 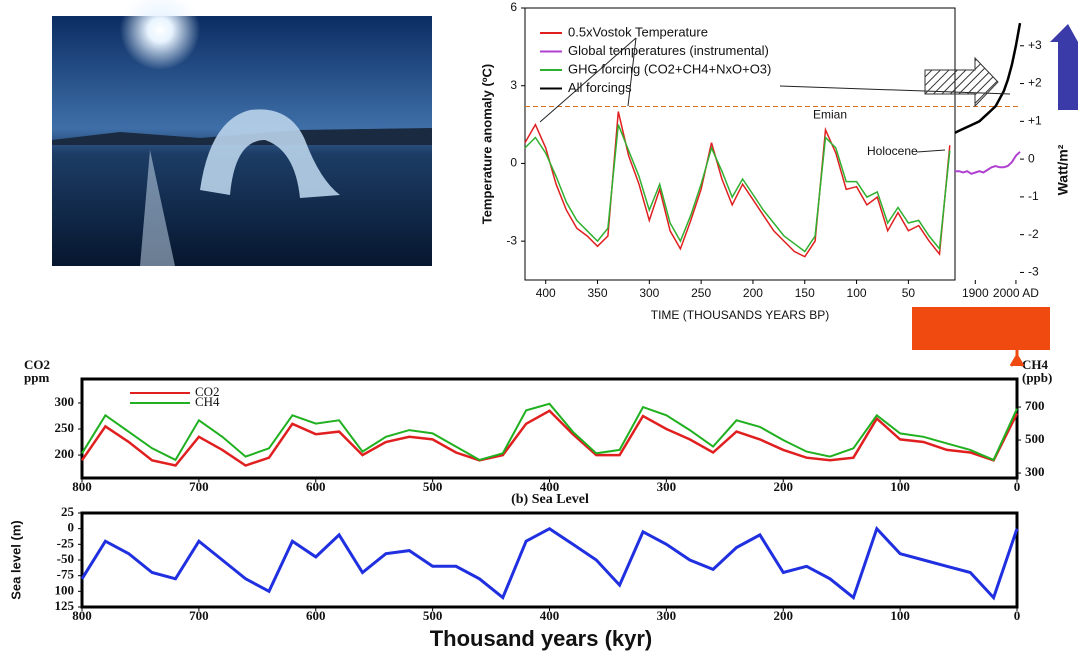 What do you see at coordinates (207, 401) in the screenshot?
I see `legend-label: CH4` at bounding box center [207, 401].